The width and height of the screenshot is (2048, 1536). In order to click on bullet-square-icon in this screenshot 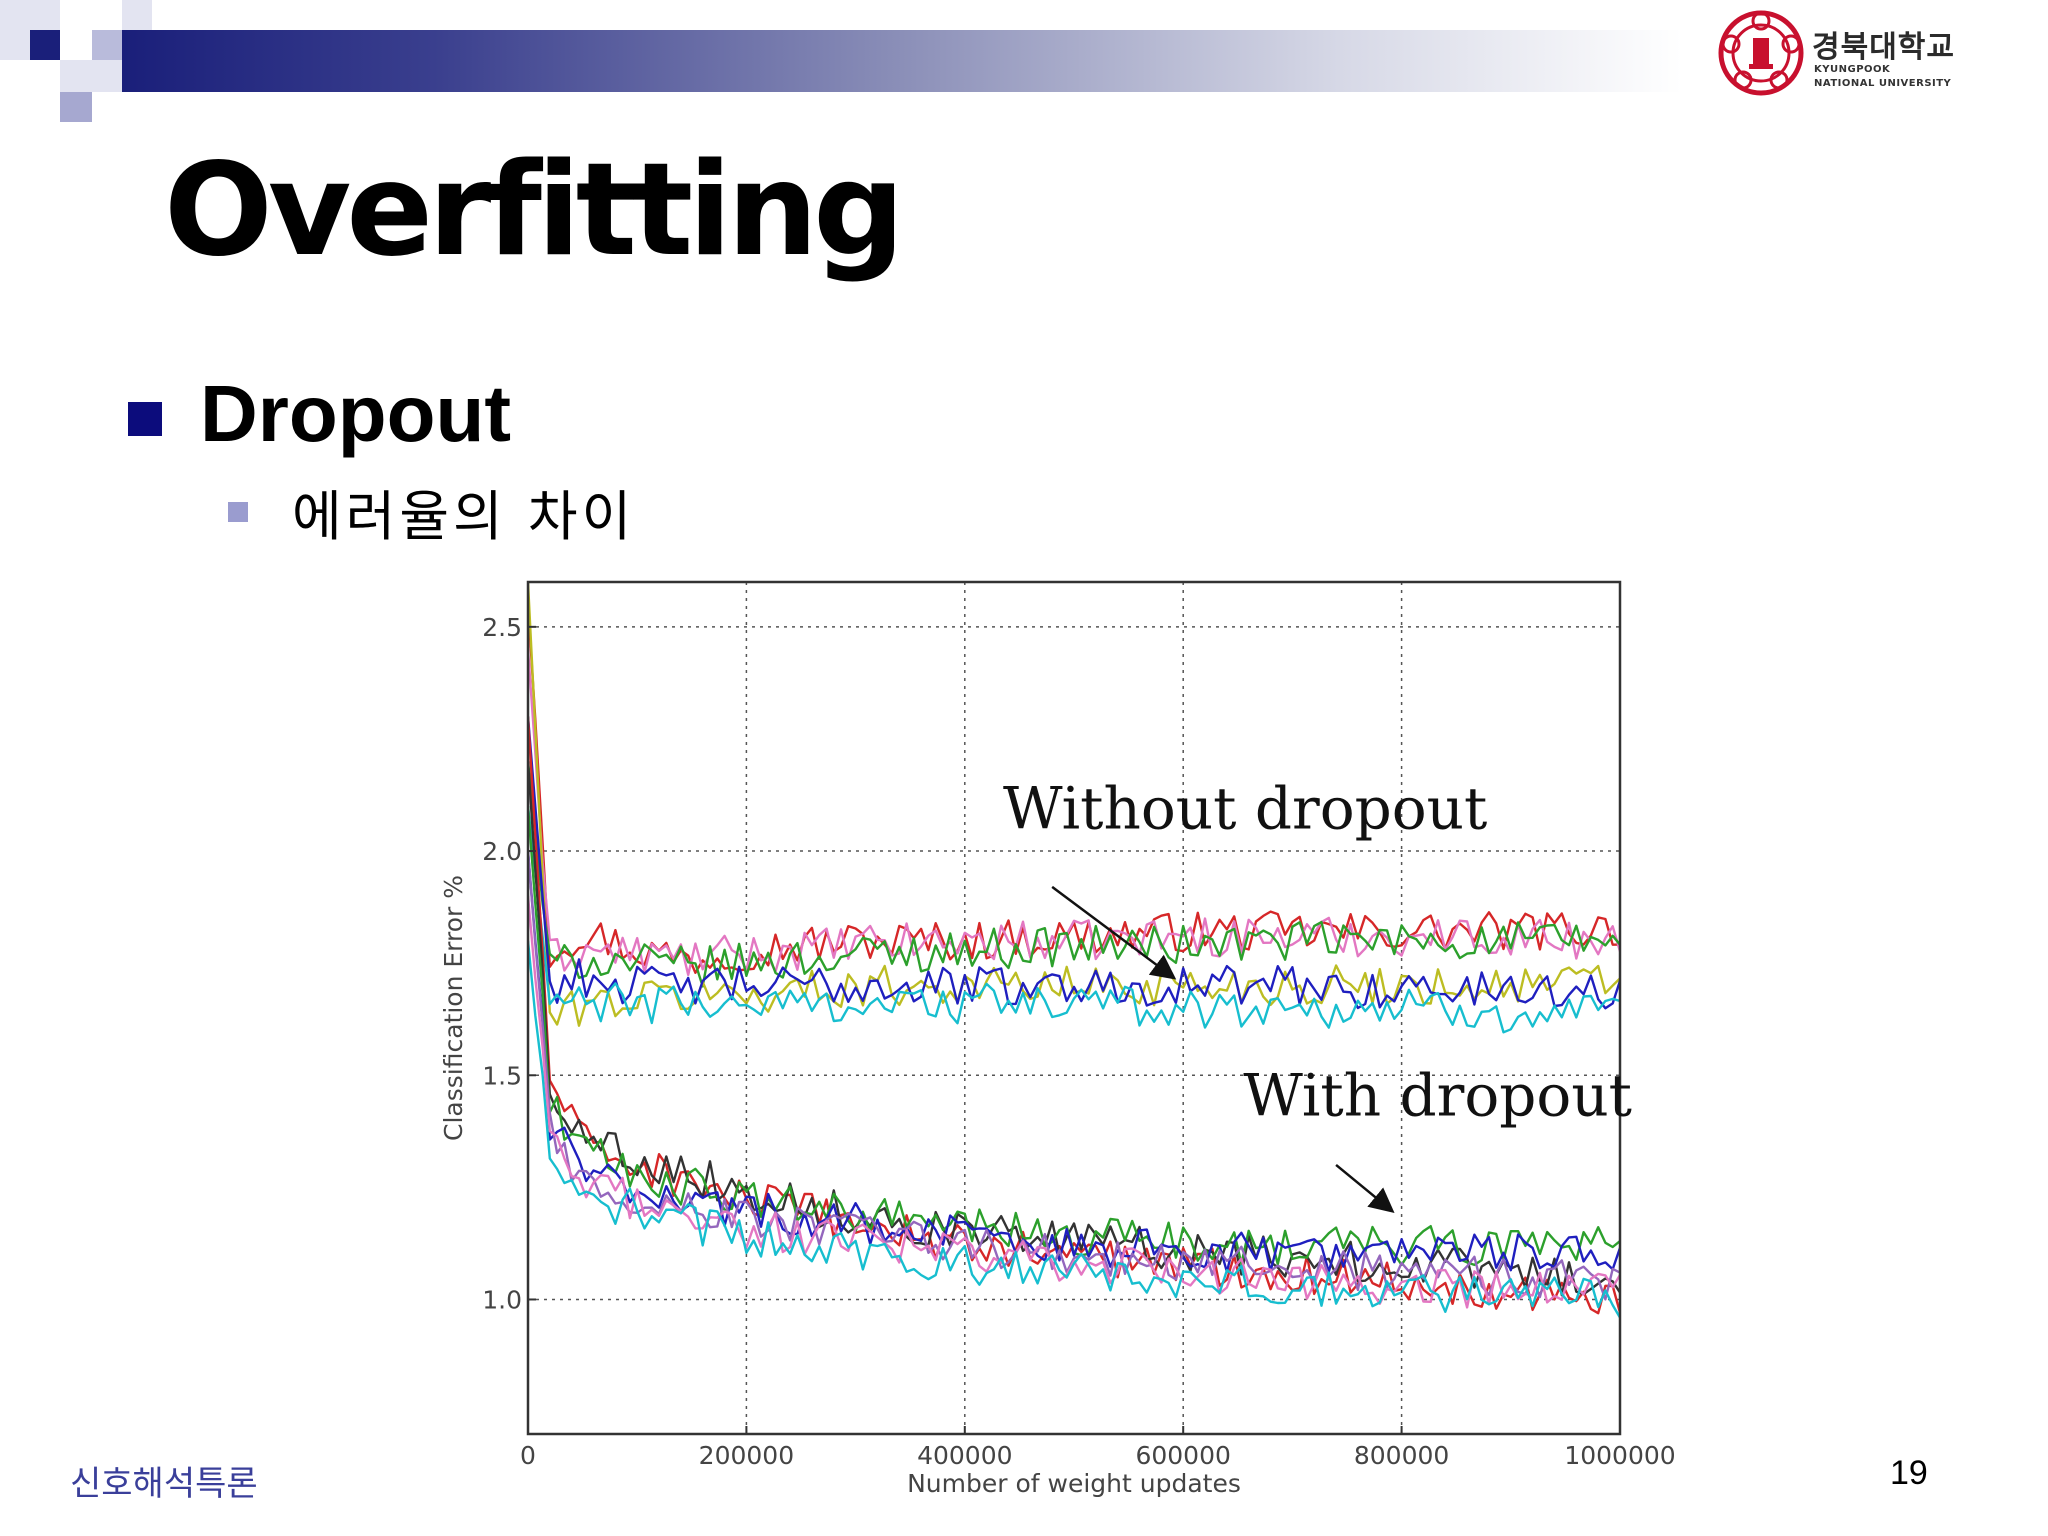, I will do `click(145, 419)`.